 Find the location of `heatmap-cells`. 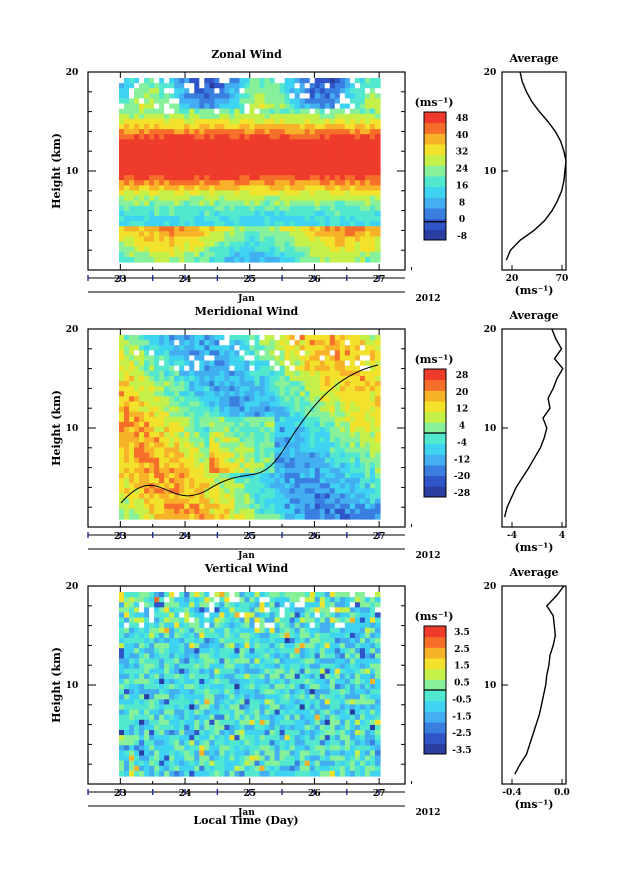

heatmap-cells is located at coordinates (250, 427).